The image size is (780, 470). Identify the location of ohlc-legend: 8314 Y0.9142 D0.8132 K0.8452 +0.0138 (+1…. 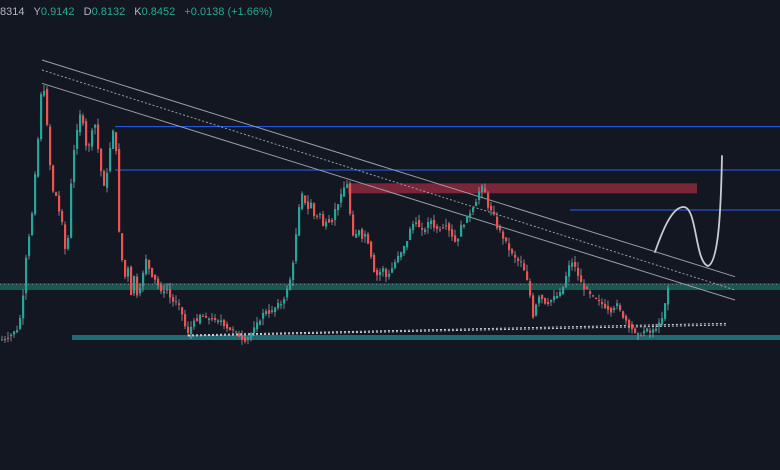
(136, 12).